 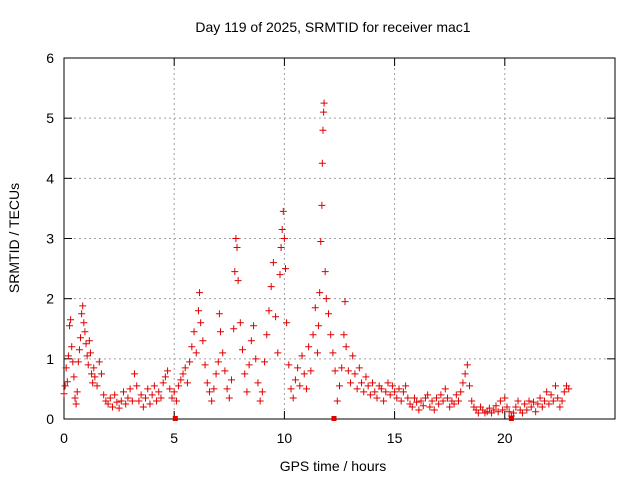 What do you see at coordinates (50, 58) in the screenshot?
I see `y-tick-label-6: 6` at bounding box center [50, 58].